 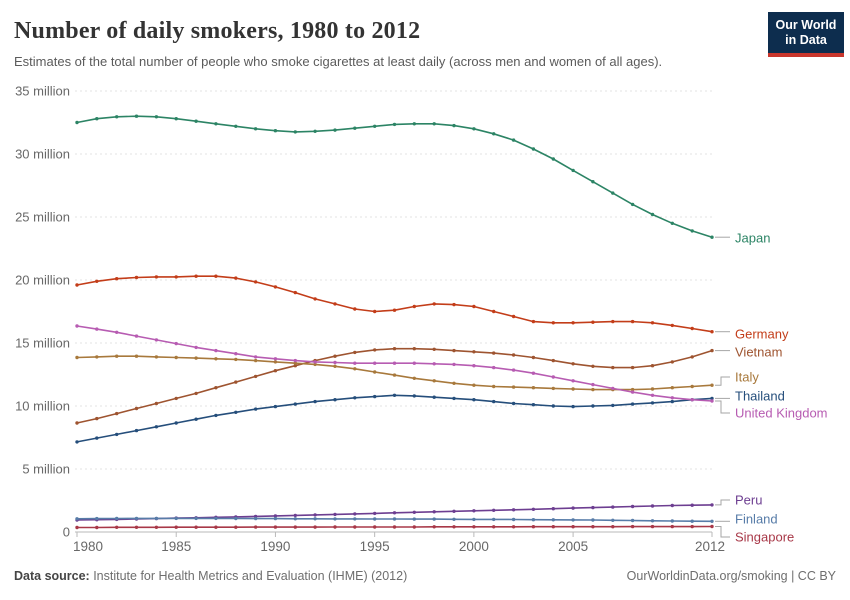 I want to click on owid-logo: Our World in Data, so click(x=806, y=34).